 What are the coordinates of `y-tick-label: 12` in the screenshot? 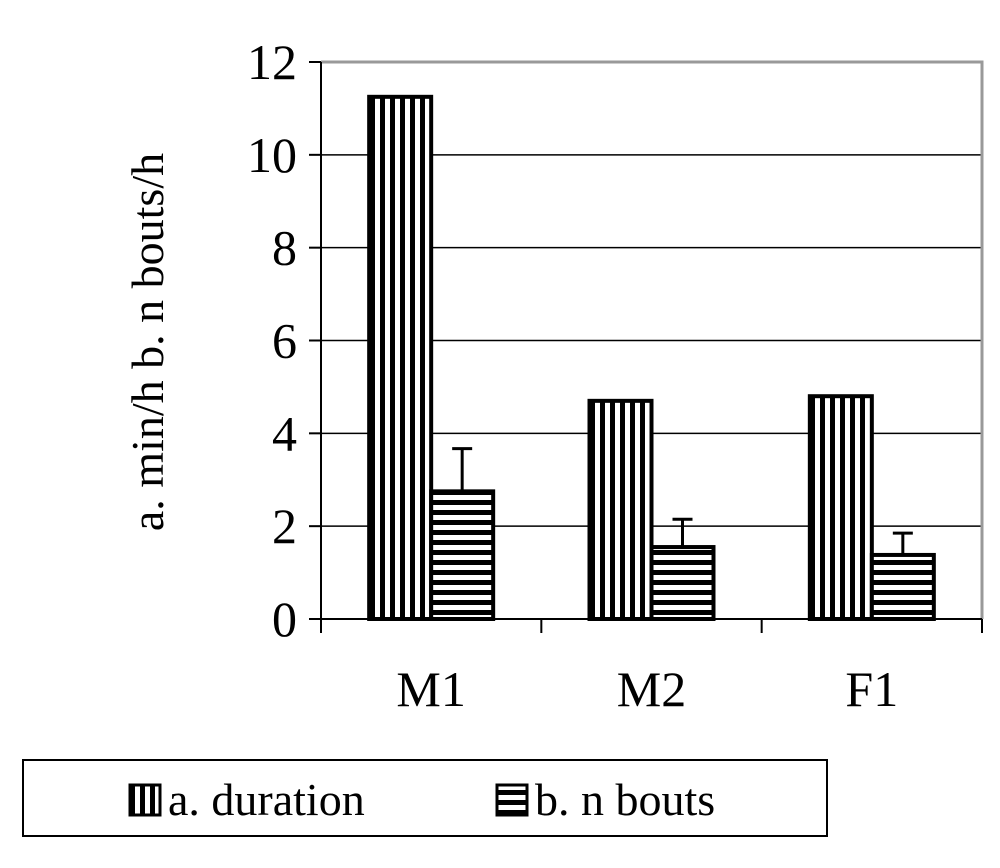 It's located at (272, 62).